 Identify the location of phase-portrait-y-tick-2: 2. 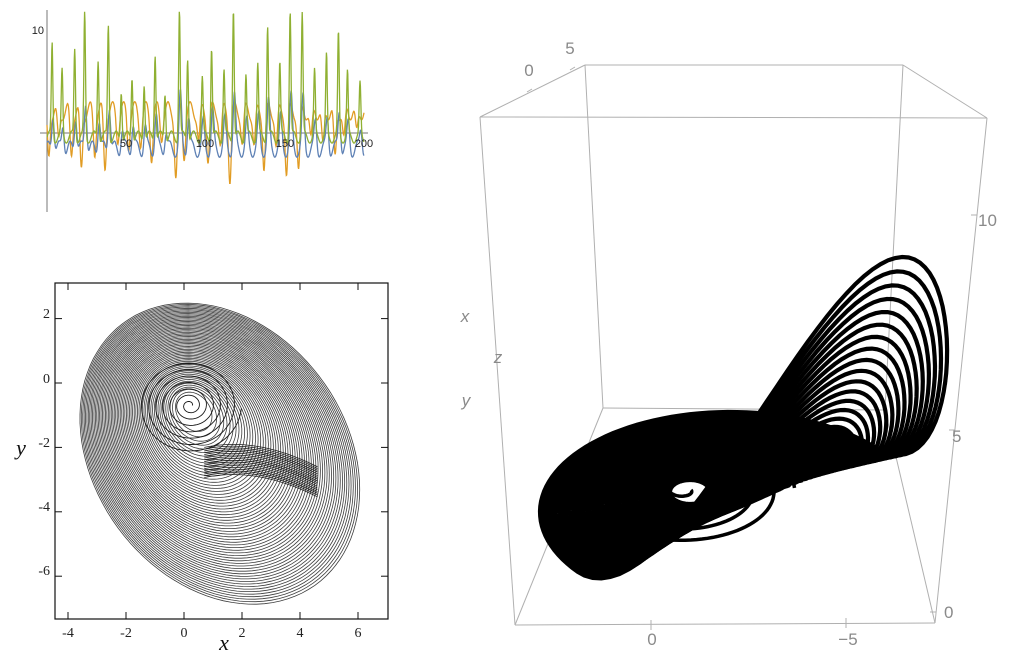
(46, 314).